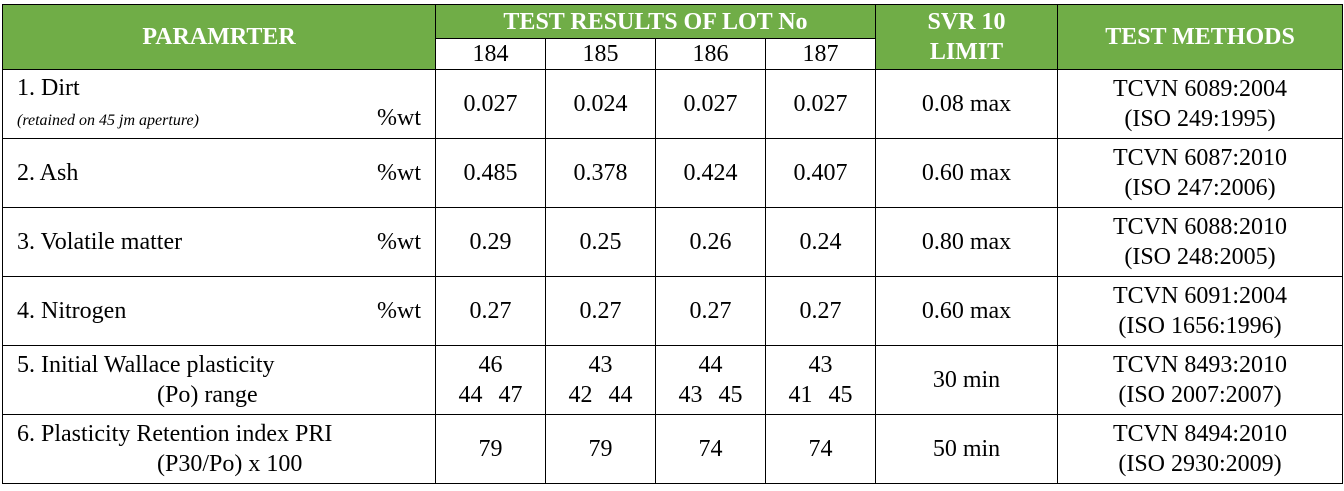 The width and height of the screenshot is (1344, 491). What do you see at coordinates (1200, 296) in the screenshot?
I see `method: TCVN 6091:2004` at bounding box center [1200, 296].